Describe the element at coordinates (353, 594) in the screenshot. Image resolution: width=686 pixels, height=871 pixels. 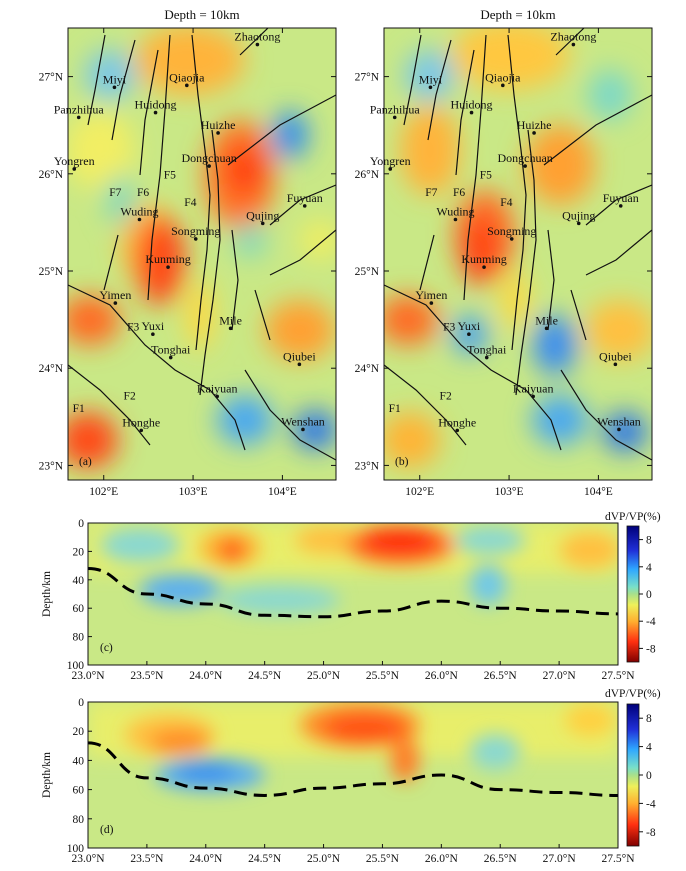
I see `section-c-velocity-field` at that location.